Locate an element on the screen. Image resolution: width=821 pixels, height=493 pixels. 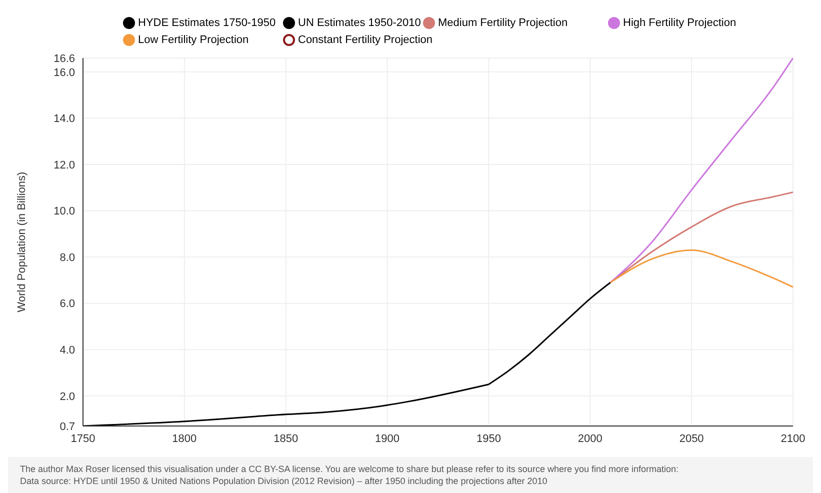
y-tick-label: 2.0 is located at coordinates (67, 396).